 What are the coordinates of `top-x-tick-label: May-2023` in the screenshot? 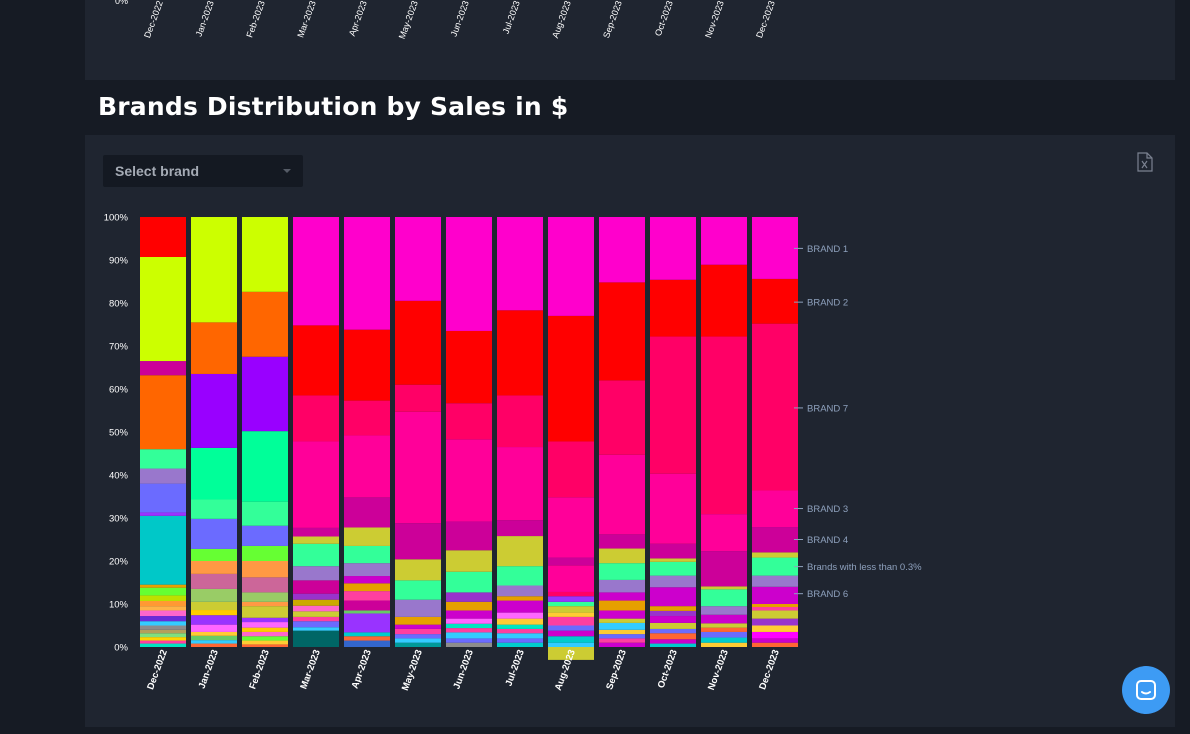 It's located at (408, 20).